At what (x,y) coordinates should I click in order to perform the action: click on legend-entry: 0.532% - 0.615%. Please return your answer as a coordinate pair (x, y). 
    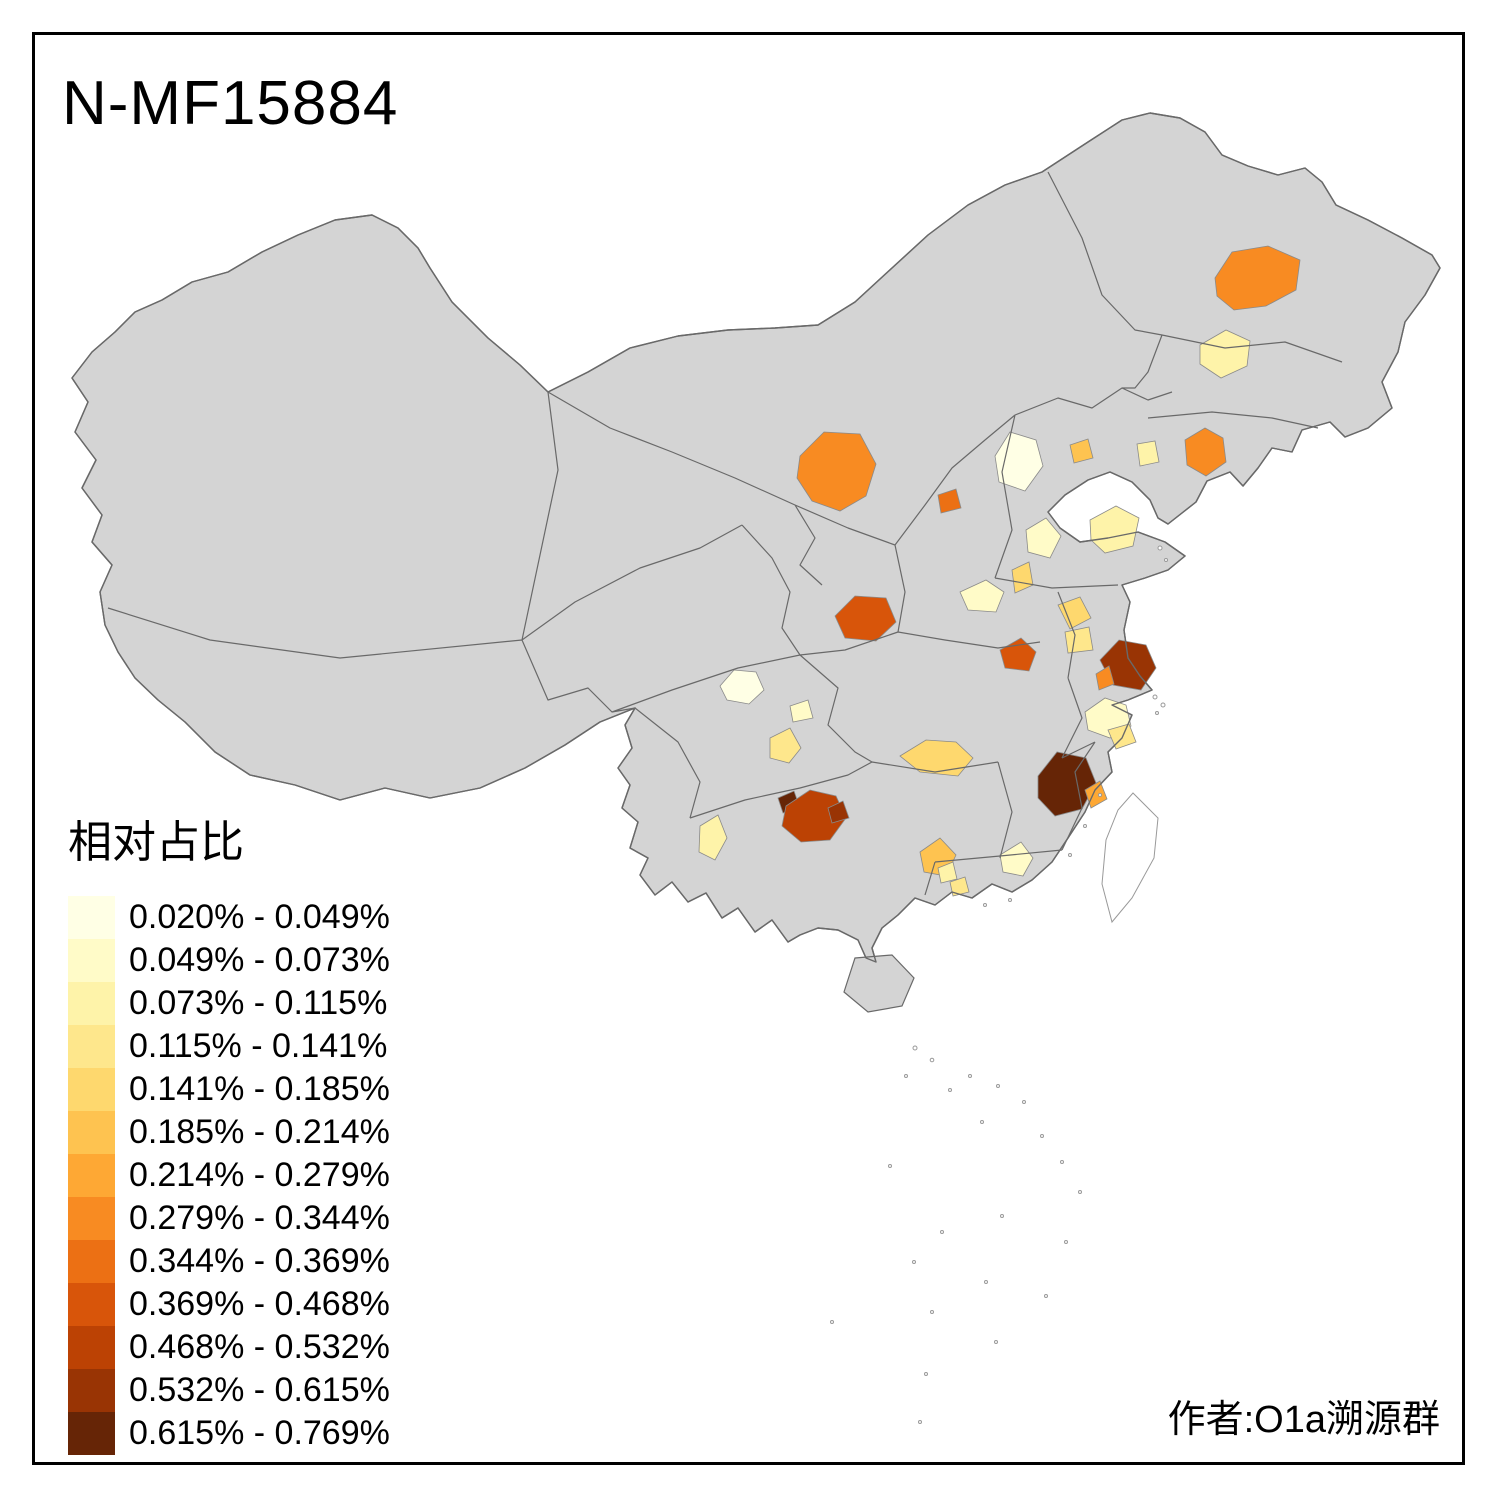
    Looking at the image, I should click on (278, 1390).